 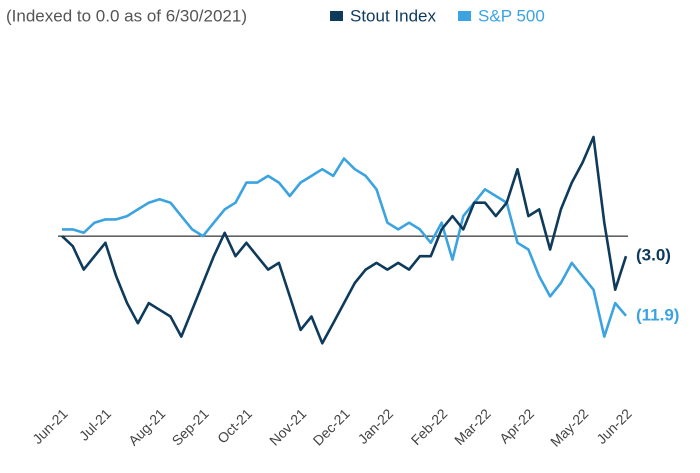 I want to click on x-tick-label: Sep-21, so click(x=189, y=426).